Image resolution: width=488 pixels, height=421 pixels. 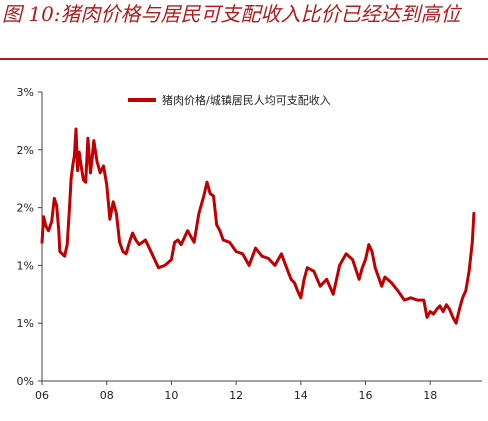 I want to click on legend-label: 猪肉价格/城镇居民人均可支配收入, so click(x=246, y=100).